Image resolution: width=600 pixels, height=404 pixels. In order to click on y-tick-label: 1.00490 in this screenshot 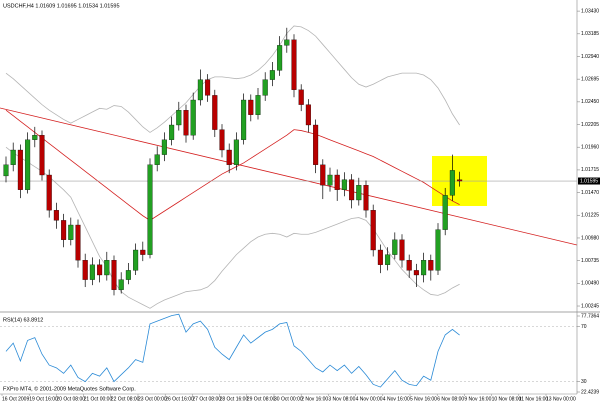, I will do `click(590, 284)`.